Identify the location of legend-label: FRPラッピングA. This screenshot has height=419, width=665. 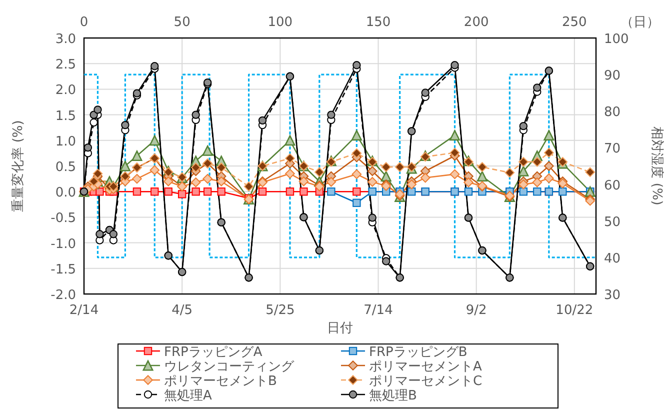
(213, 352).